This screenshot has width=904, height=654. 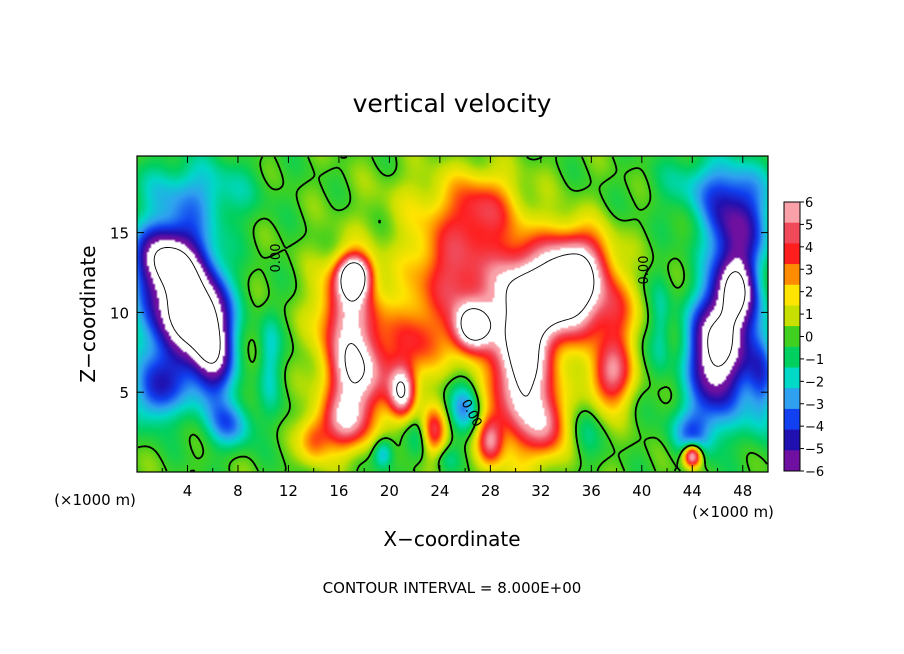 I want to click on x-tick-label: 20, so click(x=389, y=491).